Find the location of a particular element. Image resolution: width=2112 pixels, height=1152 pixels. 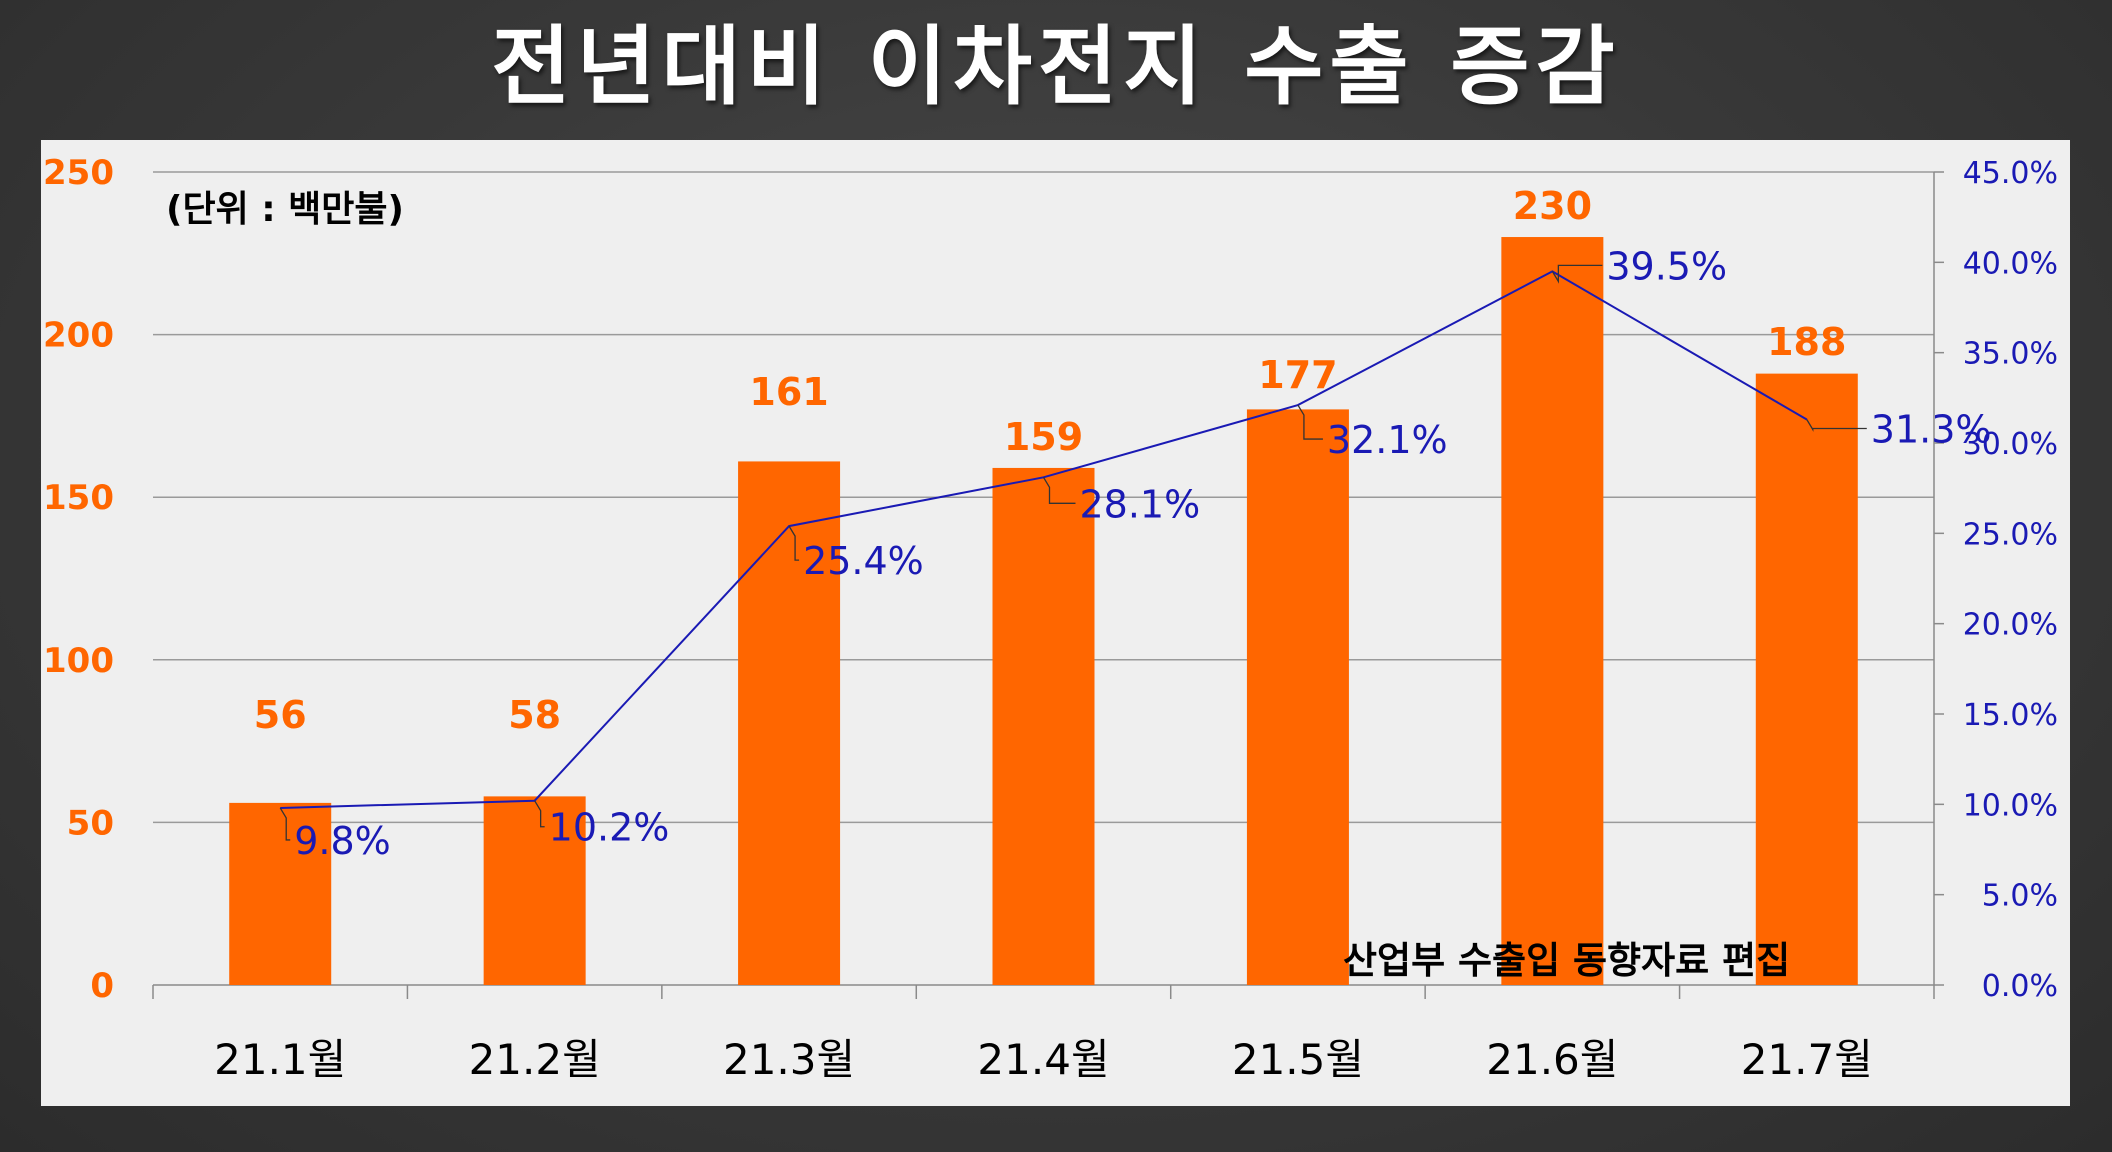

left-axis-tick-label: 200 is located at coordinates (78, 336).